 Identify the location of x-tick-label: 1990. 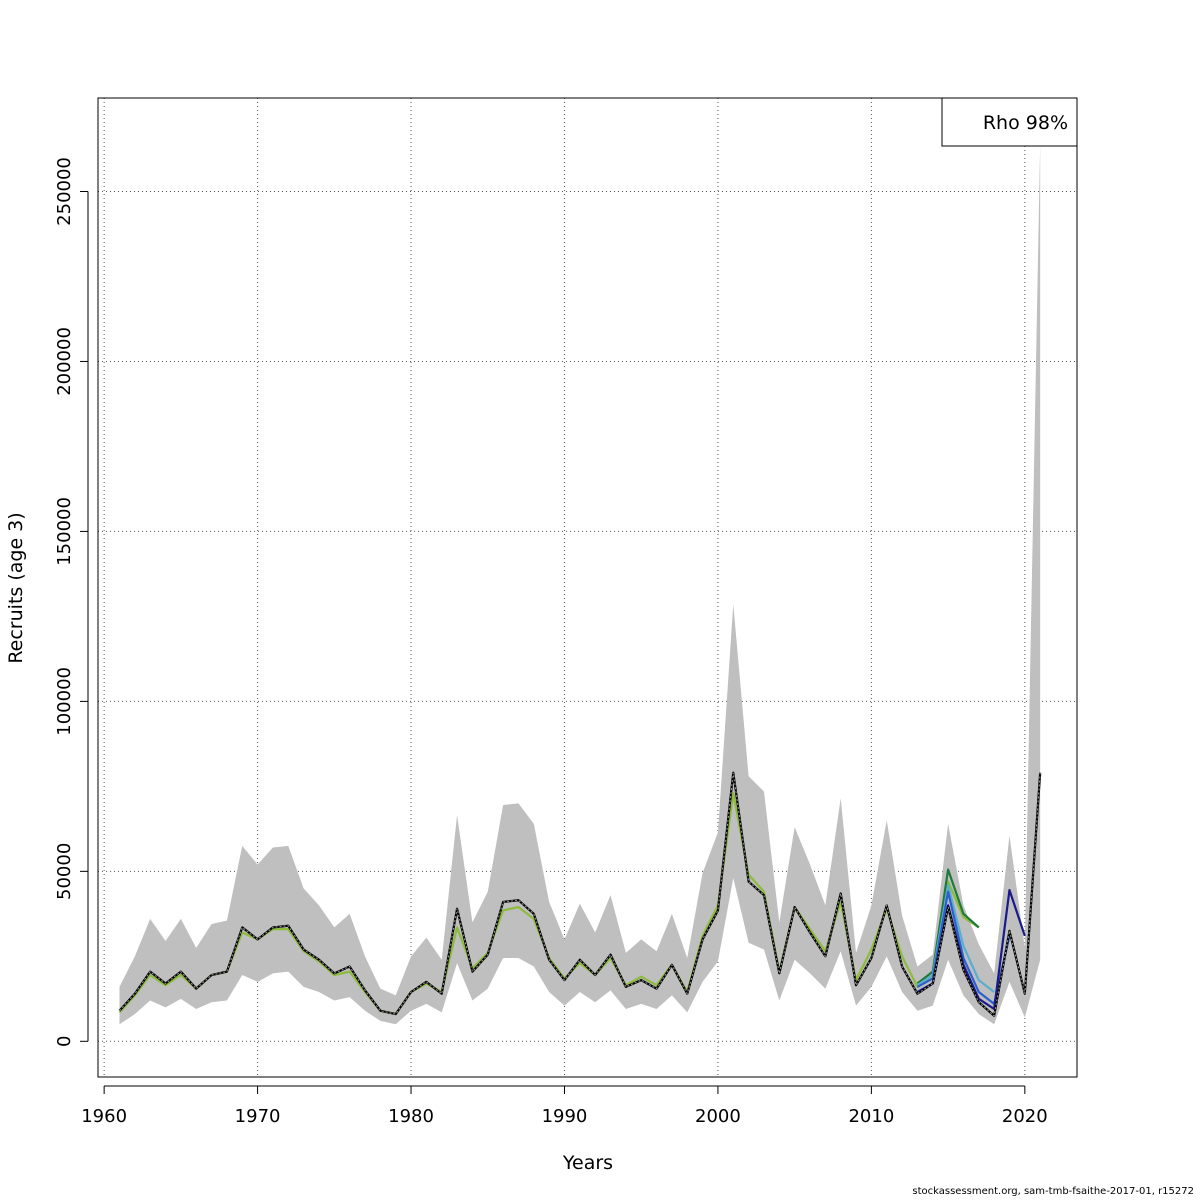
(565, 1116).